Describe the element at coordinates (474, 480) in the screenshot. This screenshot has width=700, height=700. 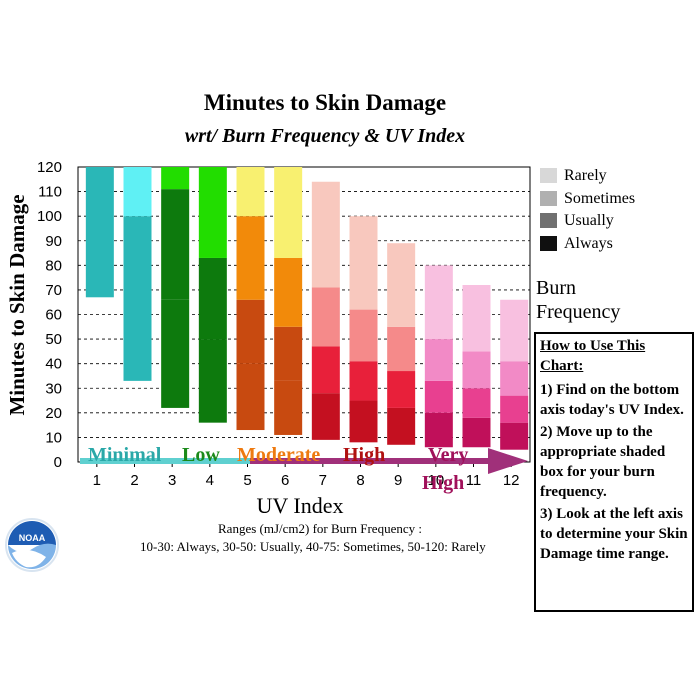
I see `x-tick-label: 11` at that location.